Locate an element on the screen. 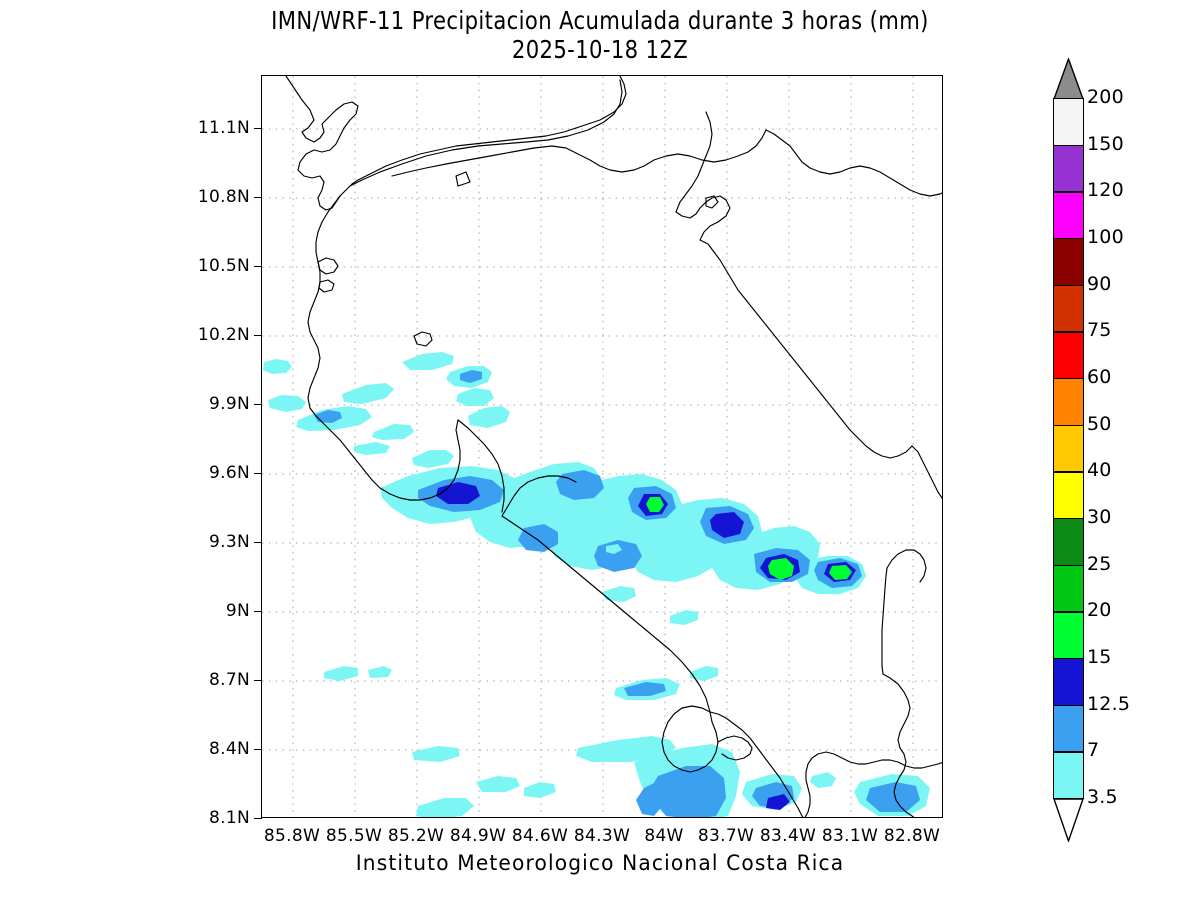 This screenshot has height=900, width=1200. y-tick-label: 8.1N is located at coordinates (229, 818).